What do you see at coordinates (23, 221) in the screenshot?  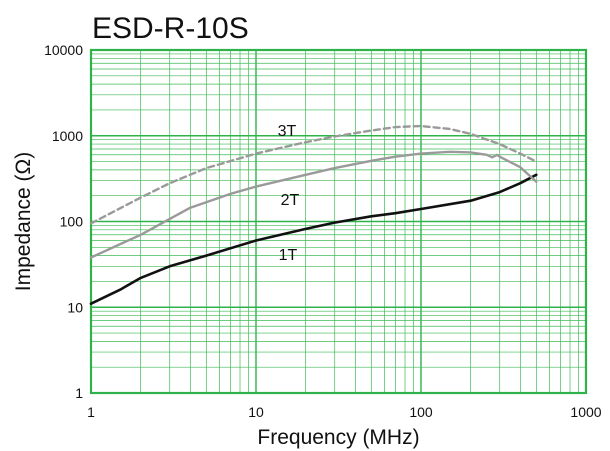 I see `y-axis-label: Impedance (Ω)` at bounding box center [23, 221].